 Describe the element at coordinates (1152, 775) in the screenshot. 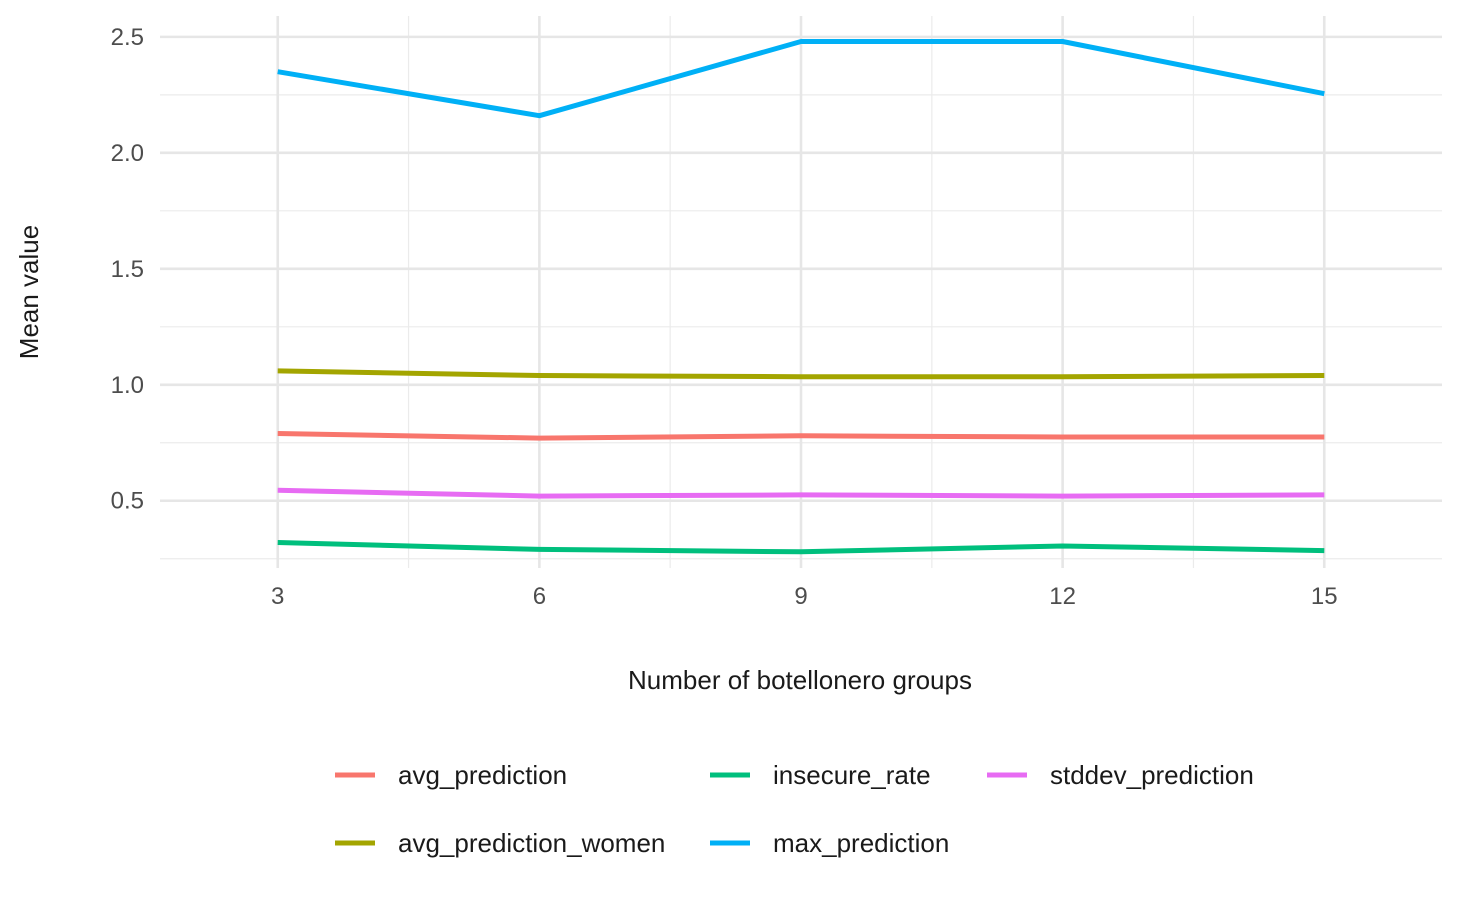

I see `legend-label-stddev-prediction: stddev_prediction` at that location.